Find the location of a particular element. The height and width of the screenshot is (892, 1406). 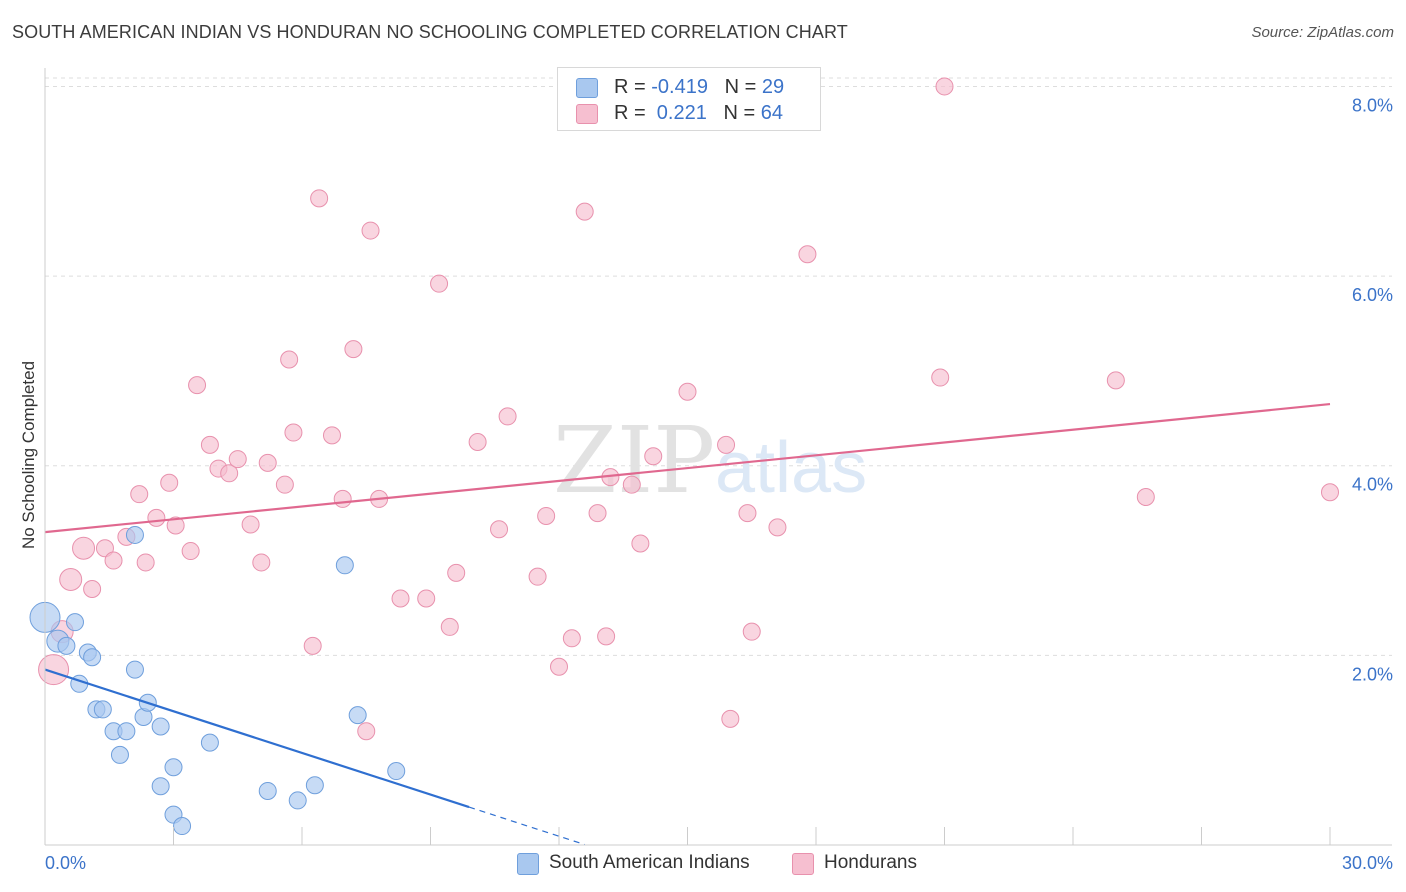

y-tick-label: 4.0% is located at coordinates (1372, 485).